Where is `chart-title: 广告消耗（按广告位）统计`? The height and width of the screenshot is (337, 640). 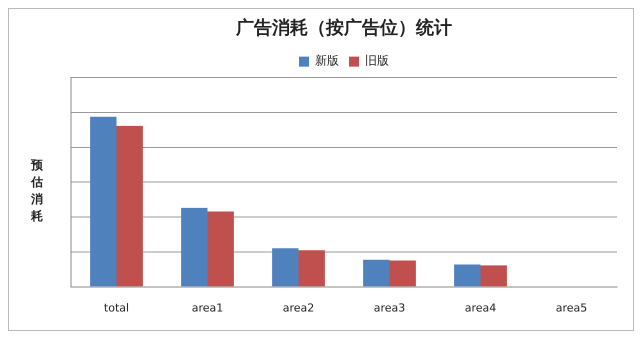
chart-title: 广告消耗（按广告位）统计 is located at coordinates (343, 27).